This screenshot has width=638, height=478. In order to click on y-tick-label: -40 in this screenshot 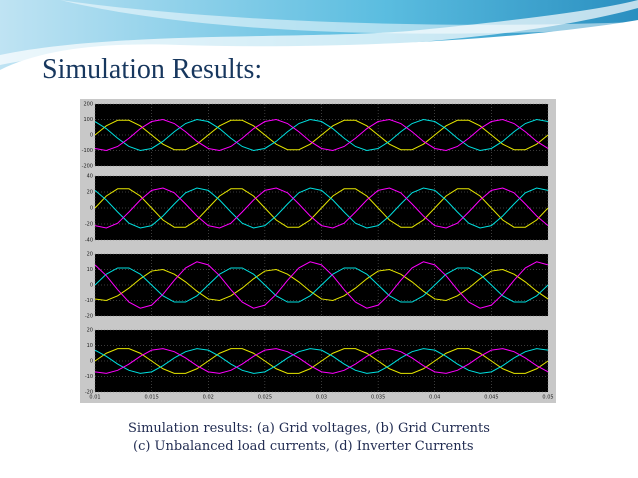, I will do `click(89, 241)`.